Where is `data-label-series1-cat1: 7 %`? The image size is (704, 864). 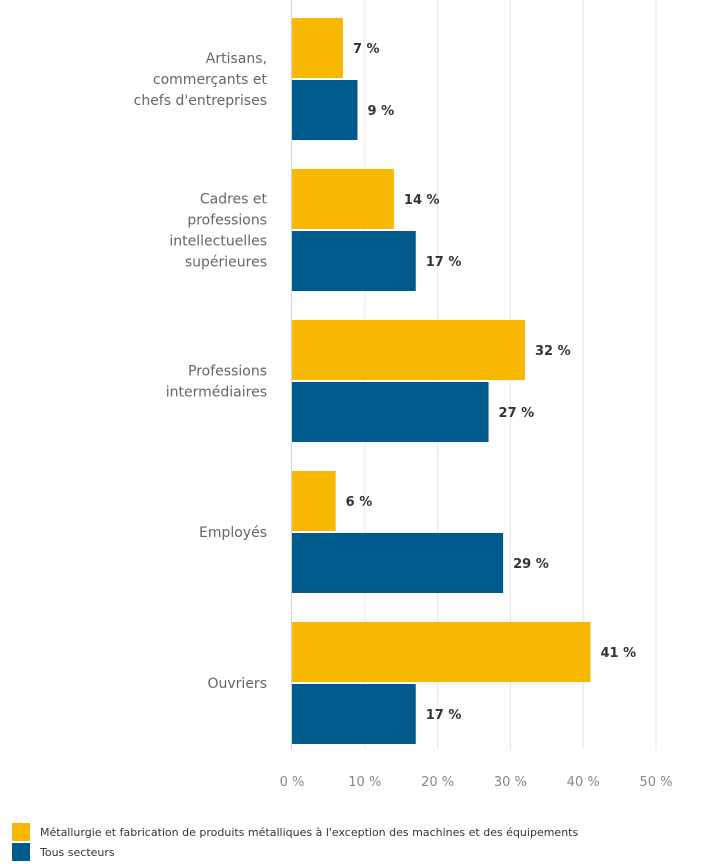 data-label-series1-cat1: 7 % is located at coordinates (366, 49).